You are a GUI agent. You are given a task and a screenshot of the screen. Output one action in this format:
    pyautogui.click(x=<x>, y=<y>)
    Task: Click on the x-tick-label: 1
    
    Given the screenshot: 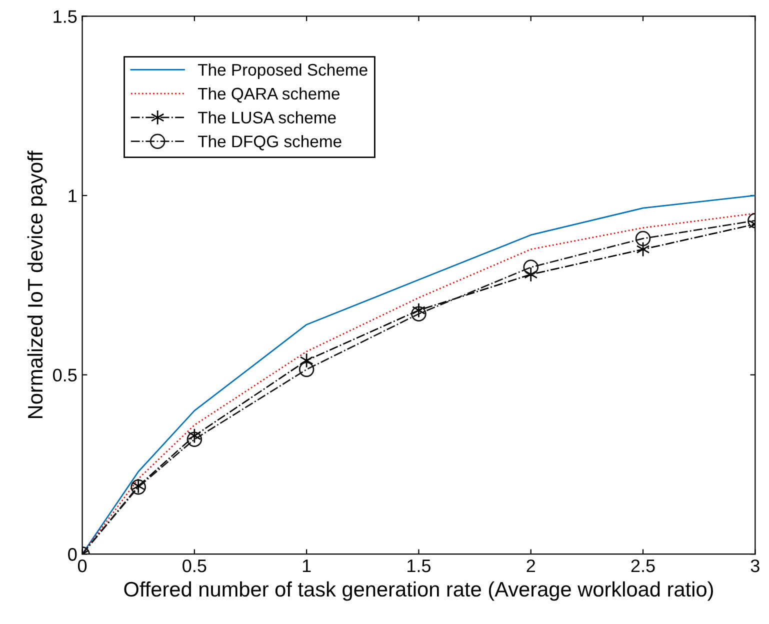 What is the action you would take?
    pyautogui.click(x=306, y=566)
    